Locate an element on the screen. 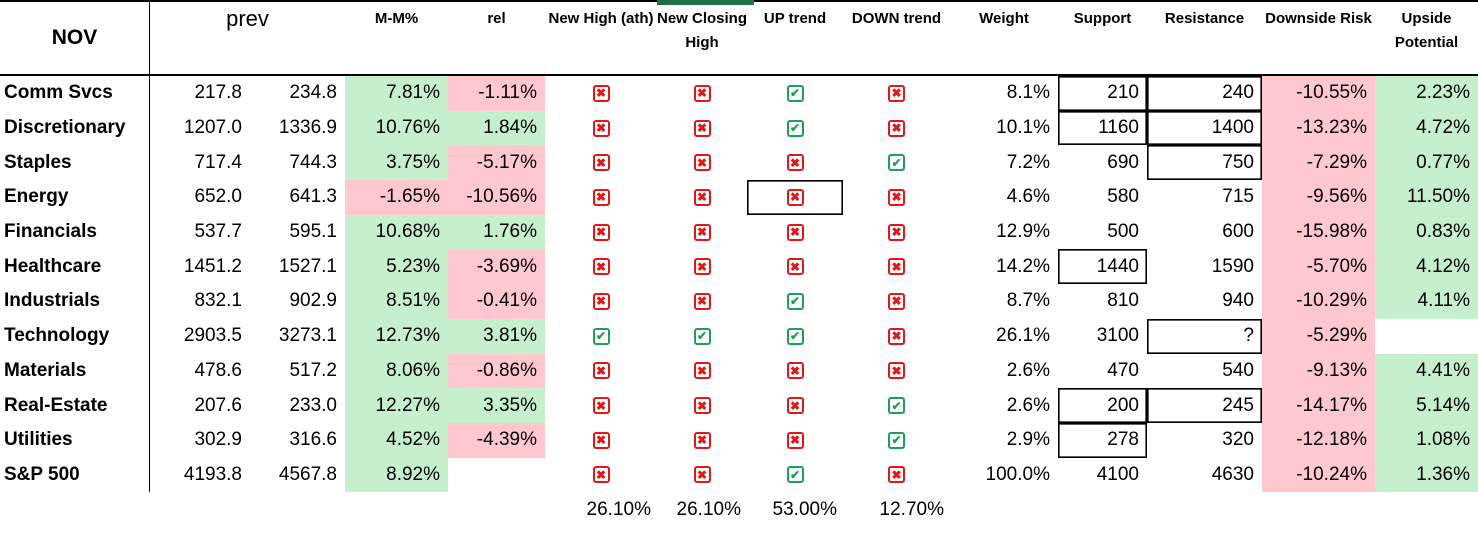  cell-upside-potential is located at coordinates (1426, 336).